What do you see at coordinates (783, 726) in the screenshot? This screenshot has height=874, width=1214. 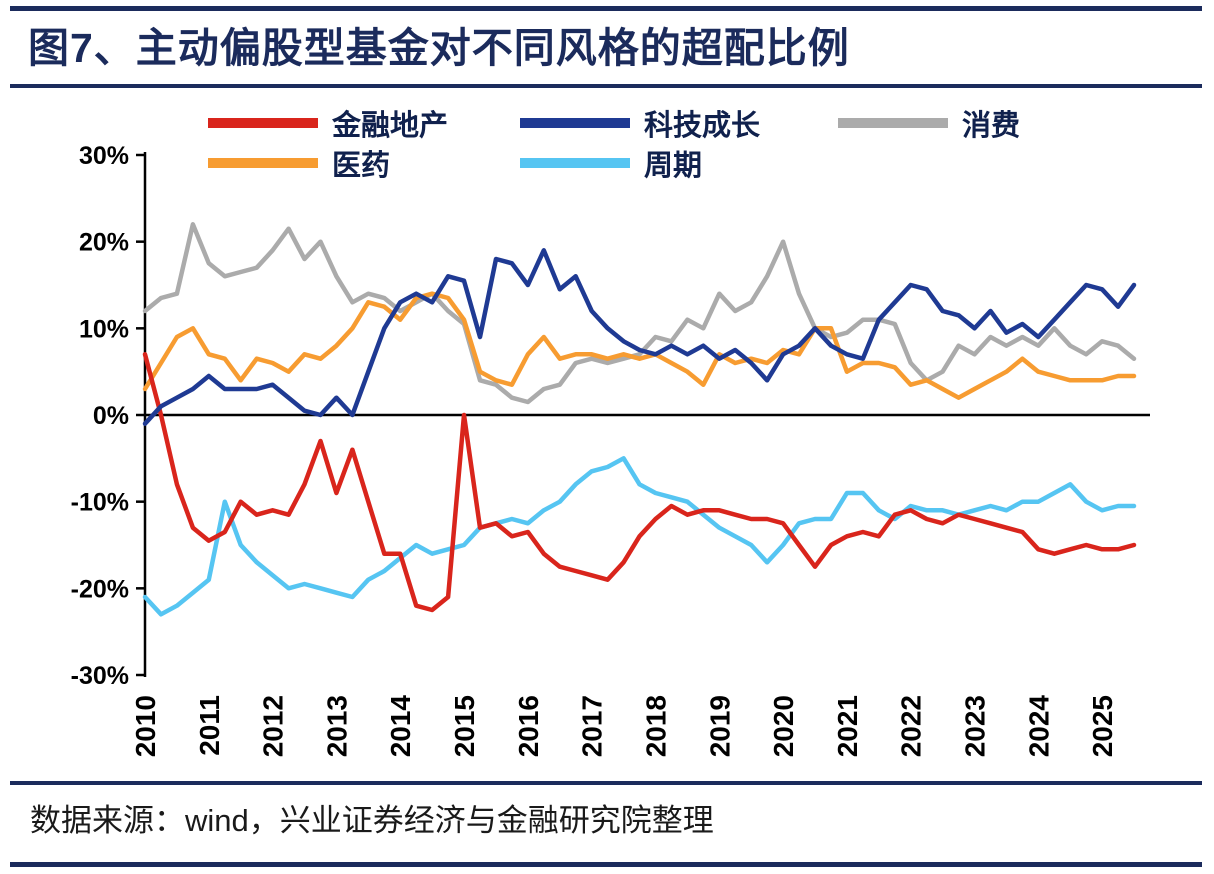 I see `x-tick-label: 2020` at bounding box center [783, 726].